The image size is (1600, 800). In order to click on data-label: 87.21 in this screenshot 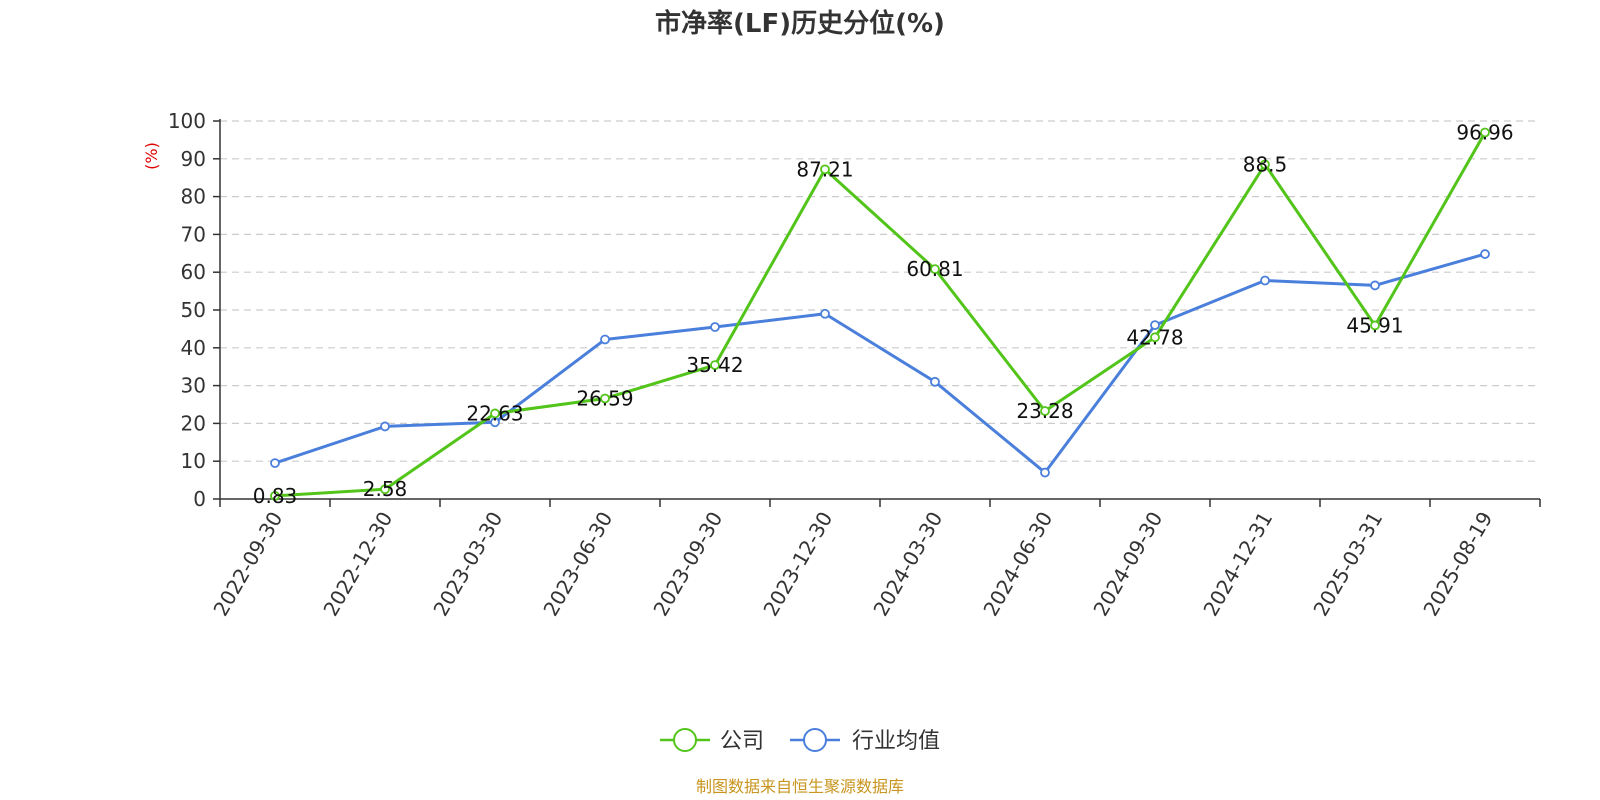, I will do `click(824, 169)`.